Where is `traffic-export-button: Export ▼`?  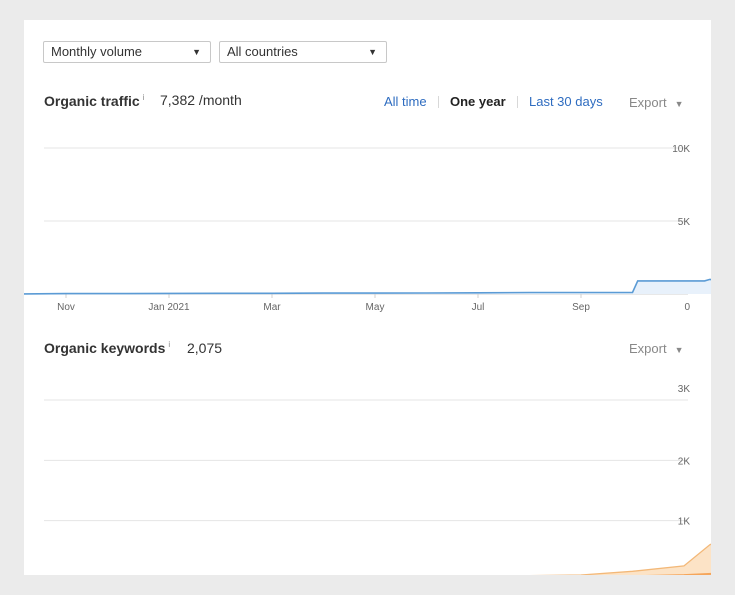
traffic-export-button: Export ▼ is located at coordinates (656, 102).